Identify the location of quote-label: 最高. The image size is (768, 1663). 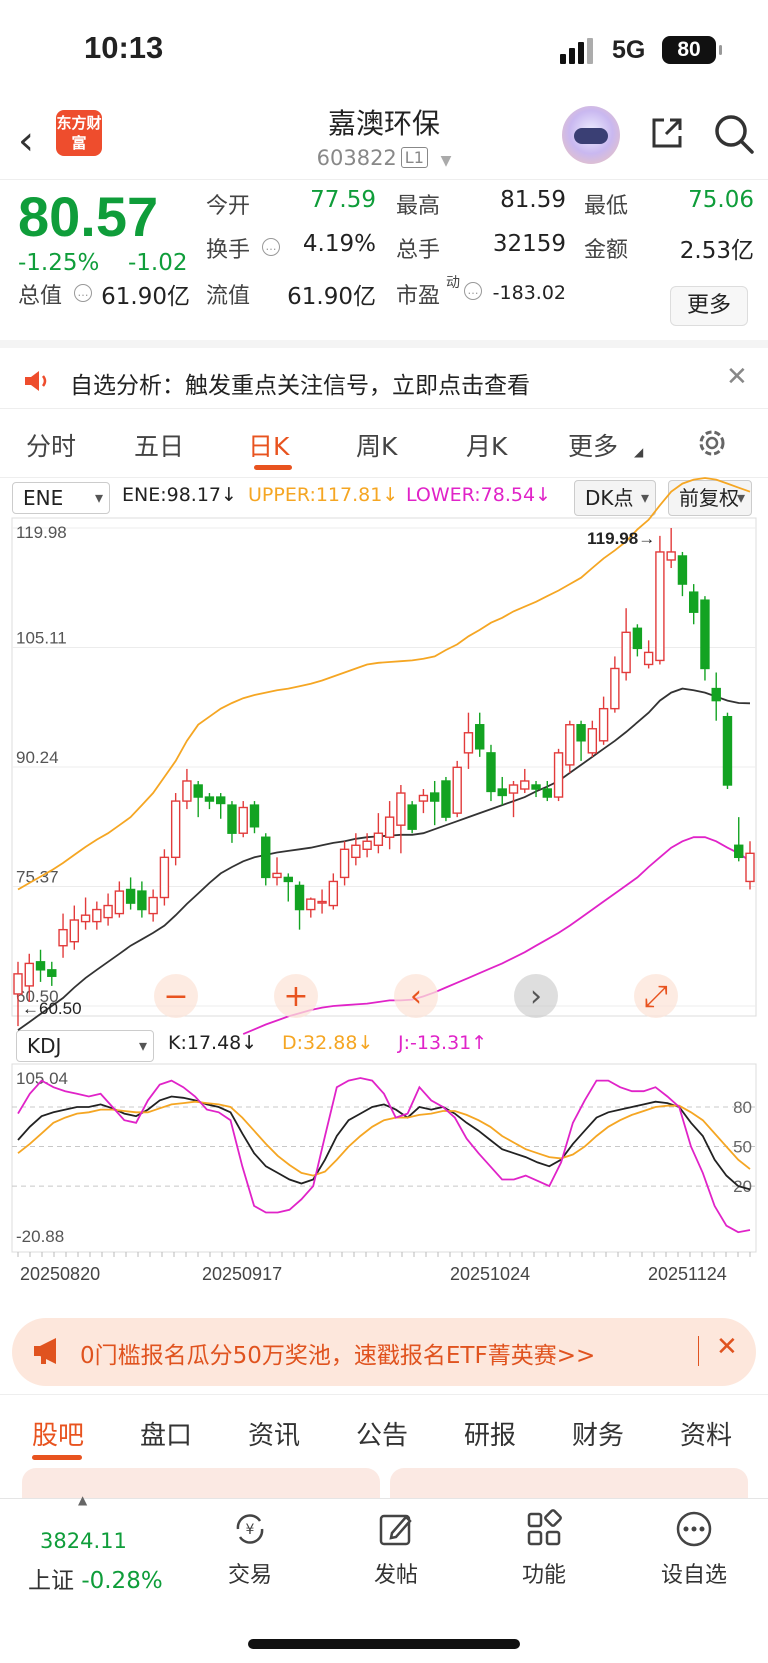
(418, 206).